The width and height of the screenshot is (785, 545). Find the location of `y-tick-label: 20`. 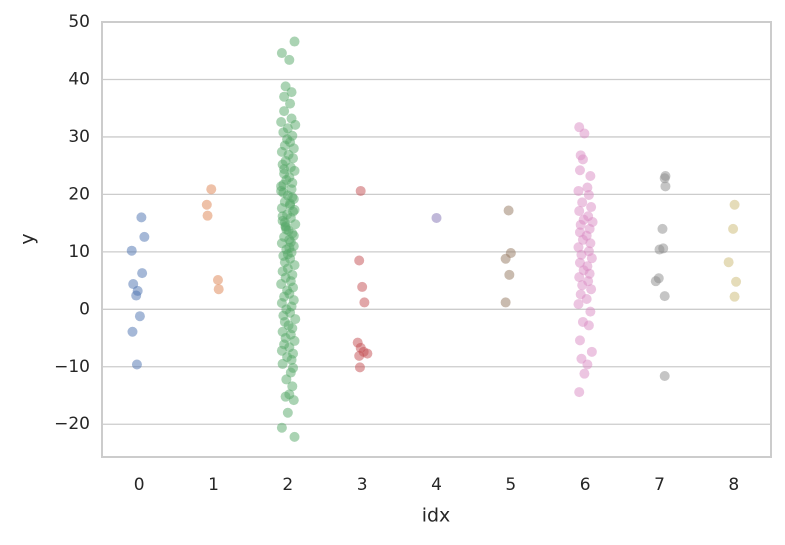

y-tick-label: 20 is located at coordinates (79, 194).